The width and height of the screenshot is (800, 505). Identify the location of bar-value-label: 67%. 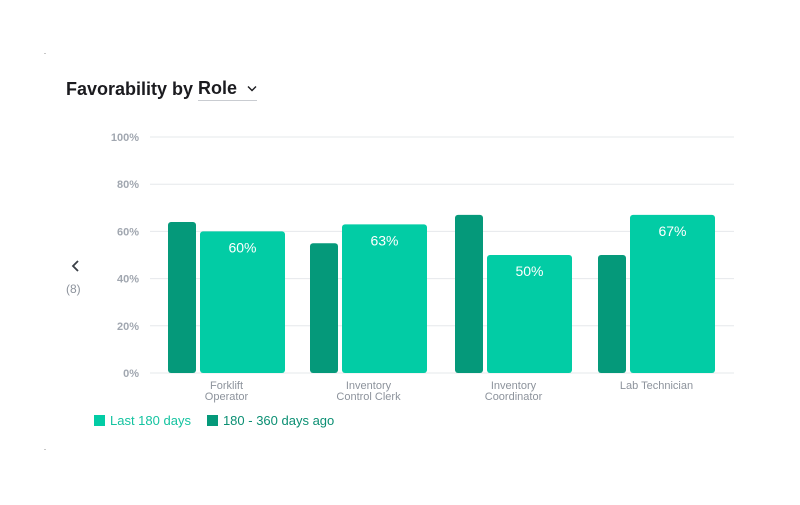
(672, 231).